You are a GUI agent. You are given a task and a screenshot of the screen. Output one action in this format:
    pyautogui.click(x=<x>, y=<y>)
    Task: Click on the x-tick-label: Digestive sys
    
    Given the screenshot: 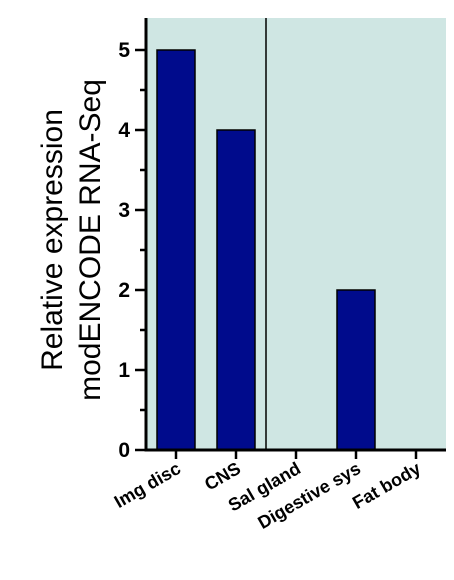 What is the action you would take?
    pyautogui.click(x=309, y=495)
    